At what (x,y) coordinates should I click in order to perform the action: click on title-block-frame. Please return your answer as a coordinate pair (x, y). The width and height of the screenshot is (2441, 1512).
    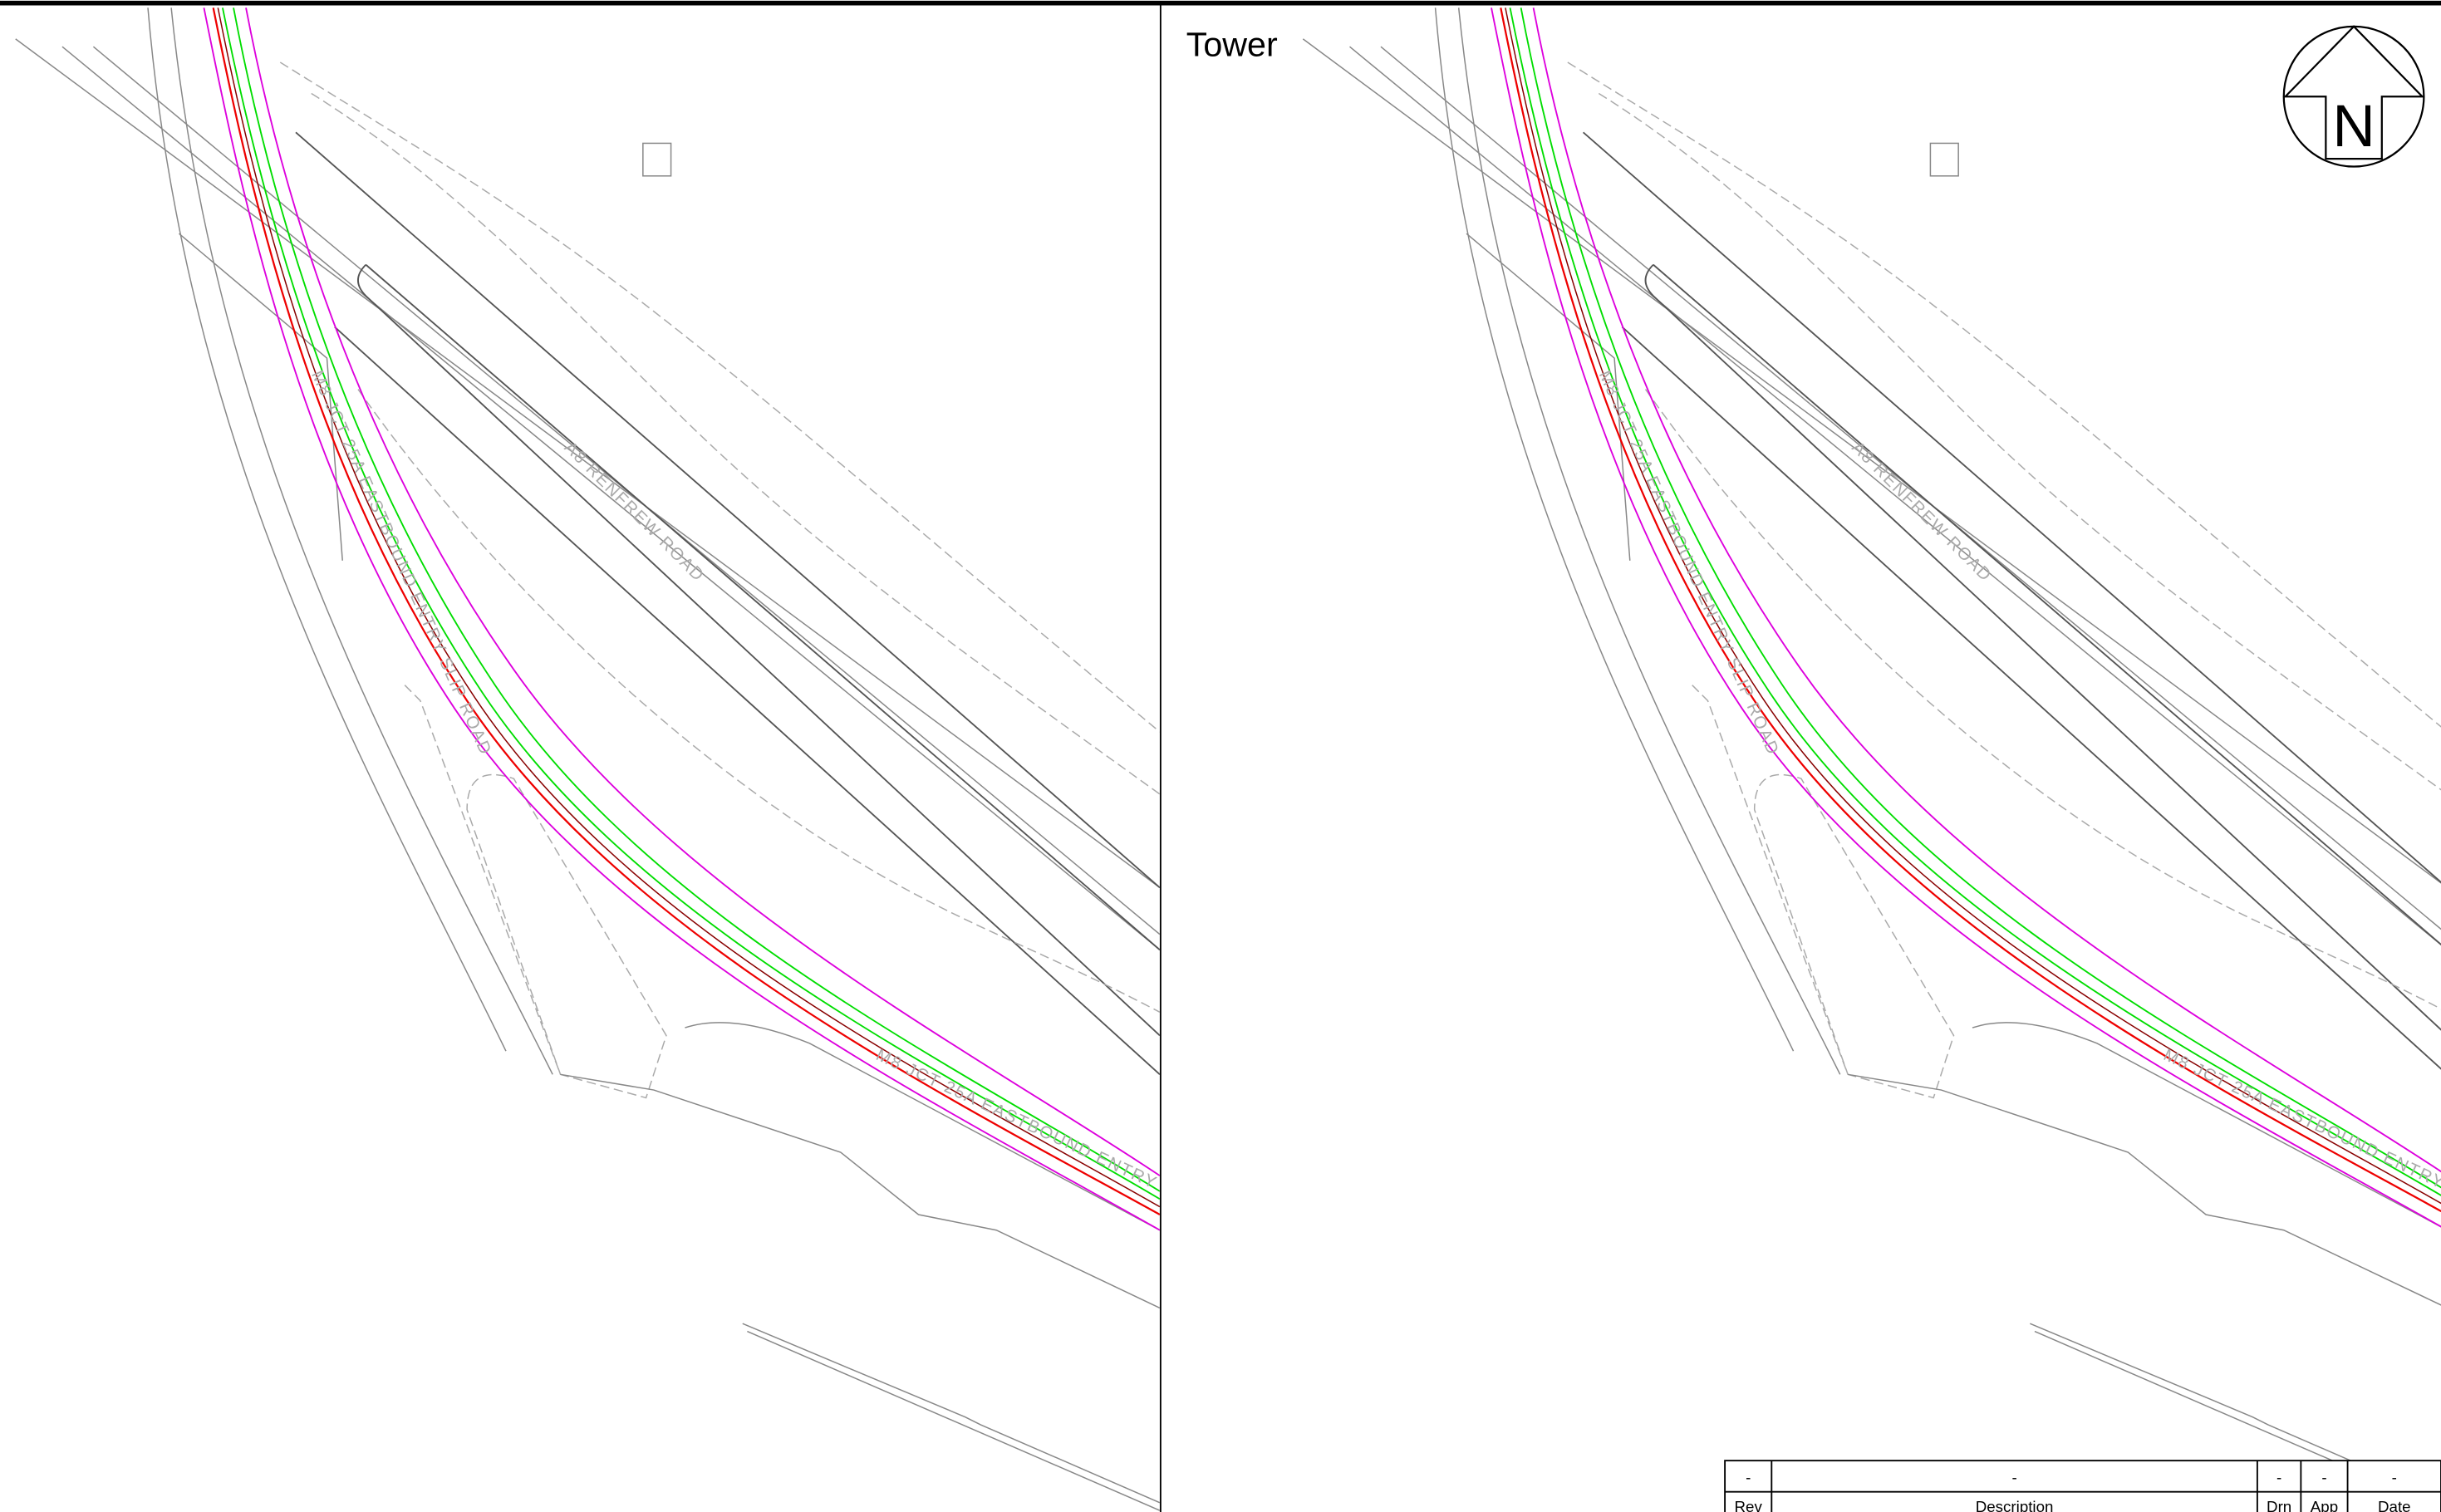
    Looking at the image, I should click on (2082, 1486).